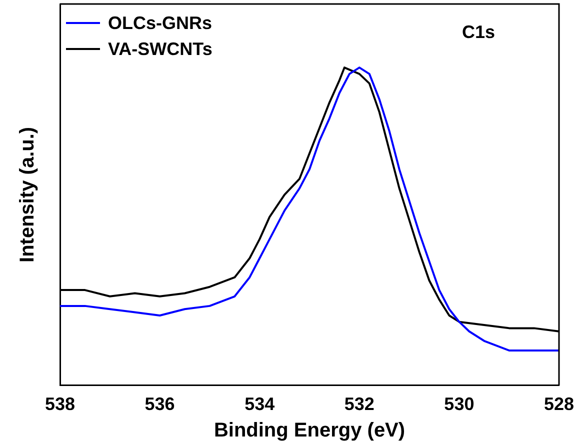 This screenshot has width=585, height=443. What do you see at coordinates (60, 404) in the screenshot?
I see `x-tick-label: 538` at bounding box center [60, 404].